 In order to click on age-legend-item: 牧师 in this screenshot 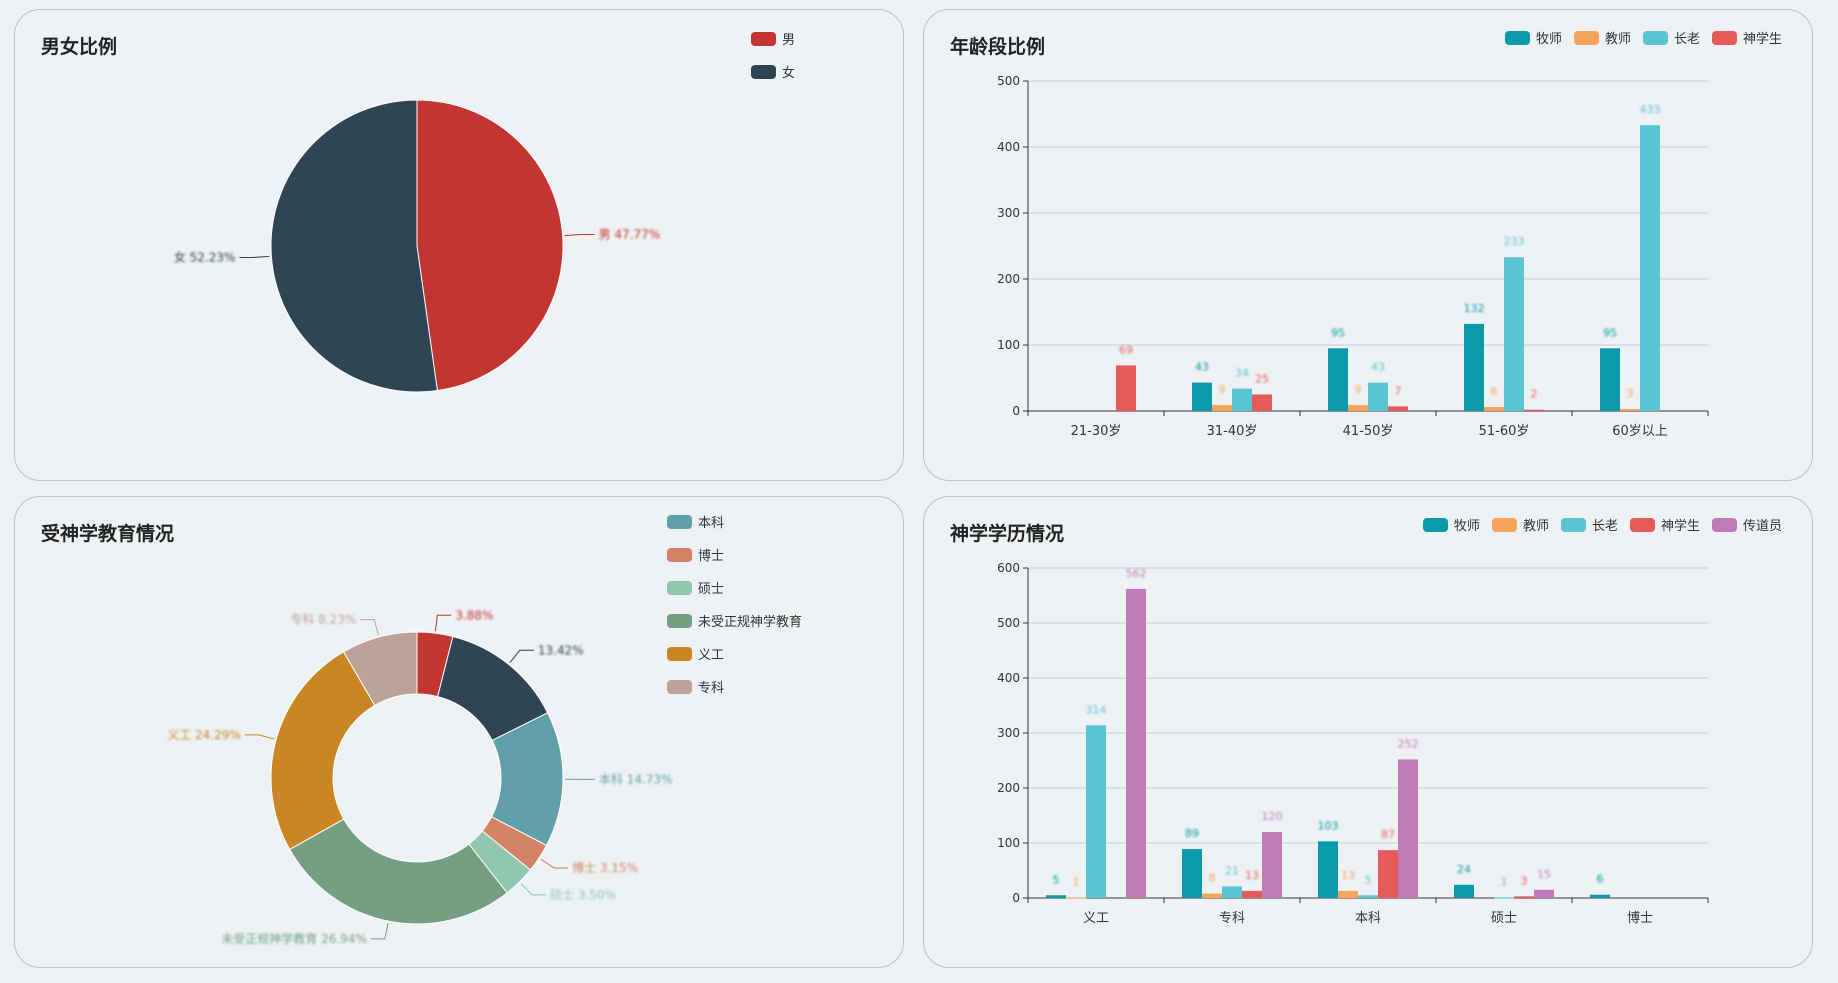, I will do `click(1533, 37)`.